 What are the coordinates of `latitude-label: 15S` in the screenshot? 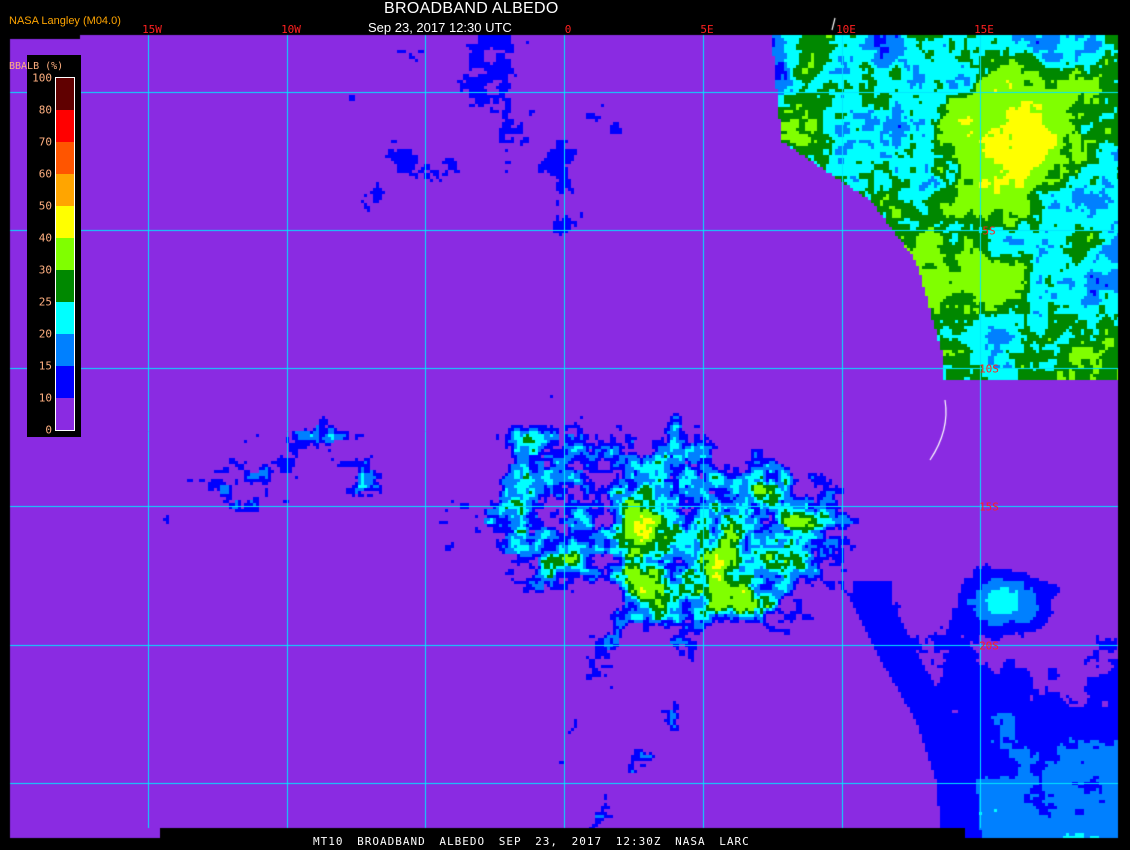 It's located at (989, 507).